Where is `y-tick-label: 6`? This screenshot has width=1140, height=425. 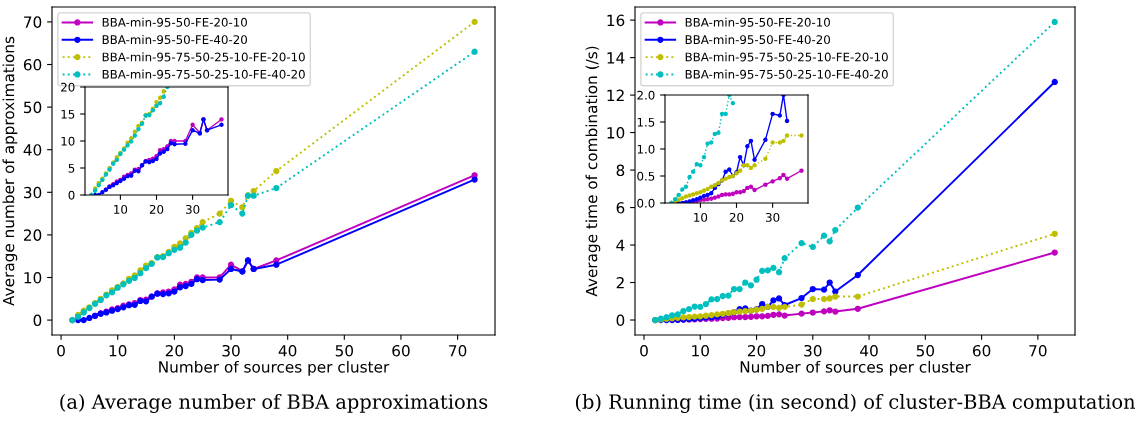 y-tick-label: 6 is located at coordinates (620, 208).